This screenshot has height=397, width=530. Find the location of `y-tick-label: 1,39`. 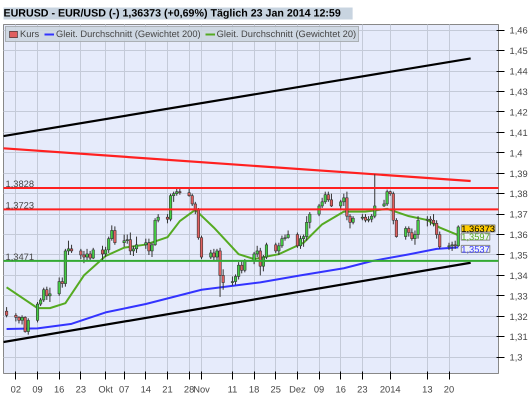

y-tick-label: 1,39 is located at coordinates (519, 173).